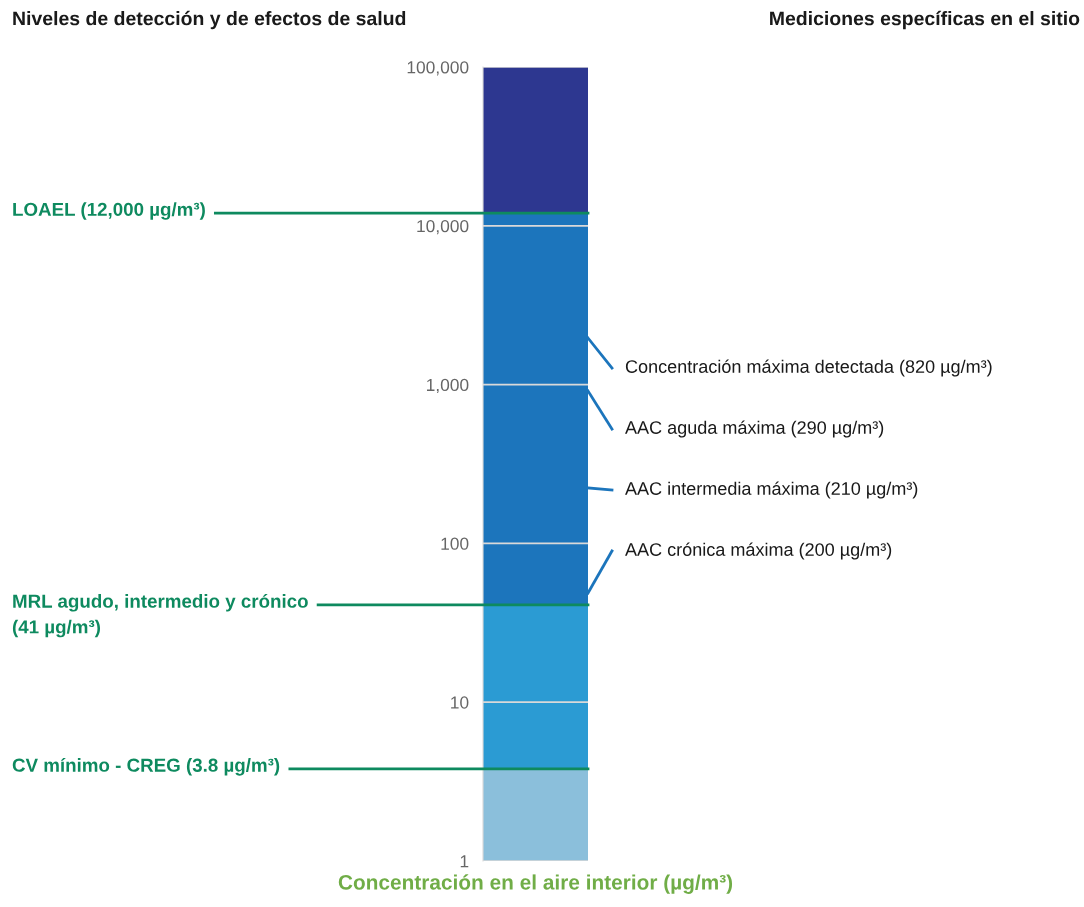 This screenshot has width=1084, height=907. What do you see at coordinates (455, 543) in the screenshot?
I see `y-tick-label: 100` at bounding box center [455, 543].